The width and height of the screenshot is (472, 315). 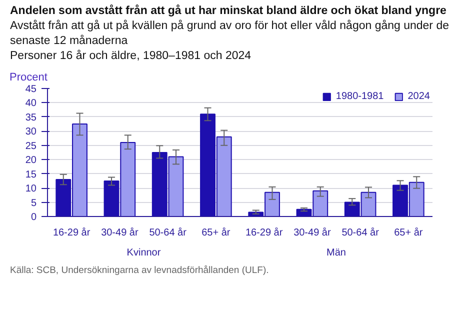 I want to click on legend-label: 2024, so click(x=419, y=96).